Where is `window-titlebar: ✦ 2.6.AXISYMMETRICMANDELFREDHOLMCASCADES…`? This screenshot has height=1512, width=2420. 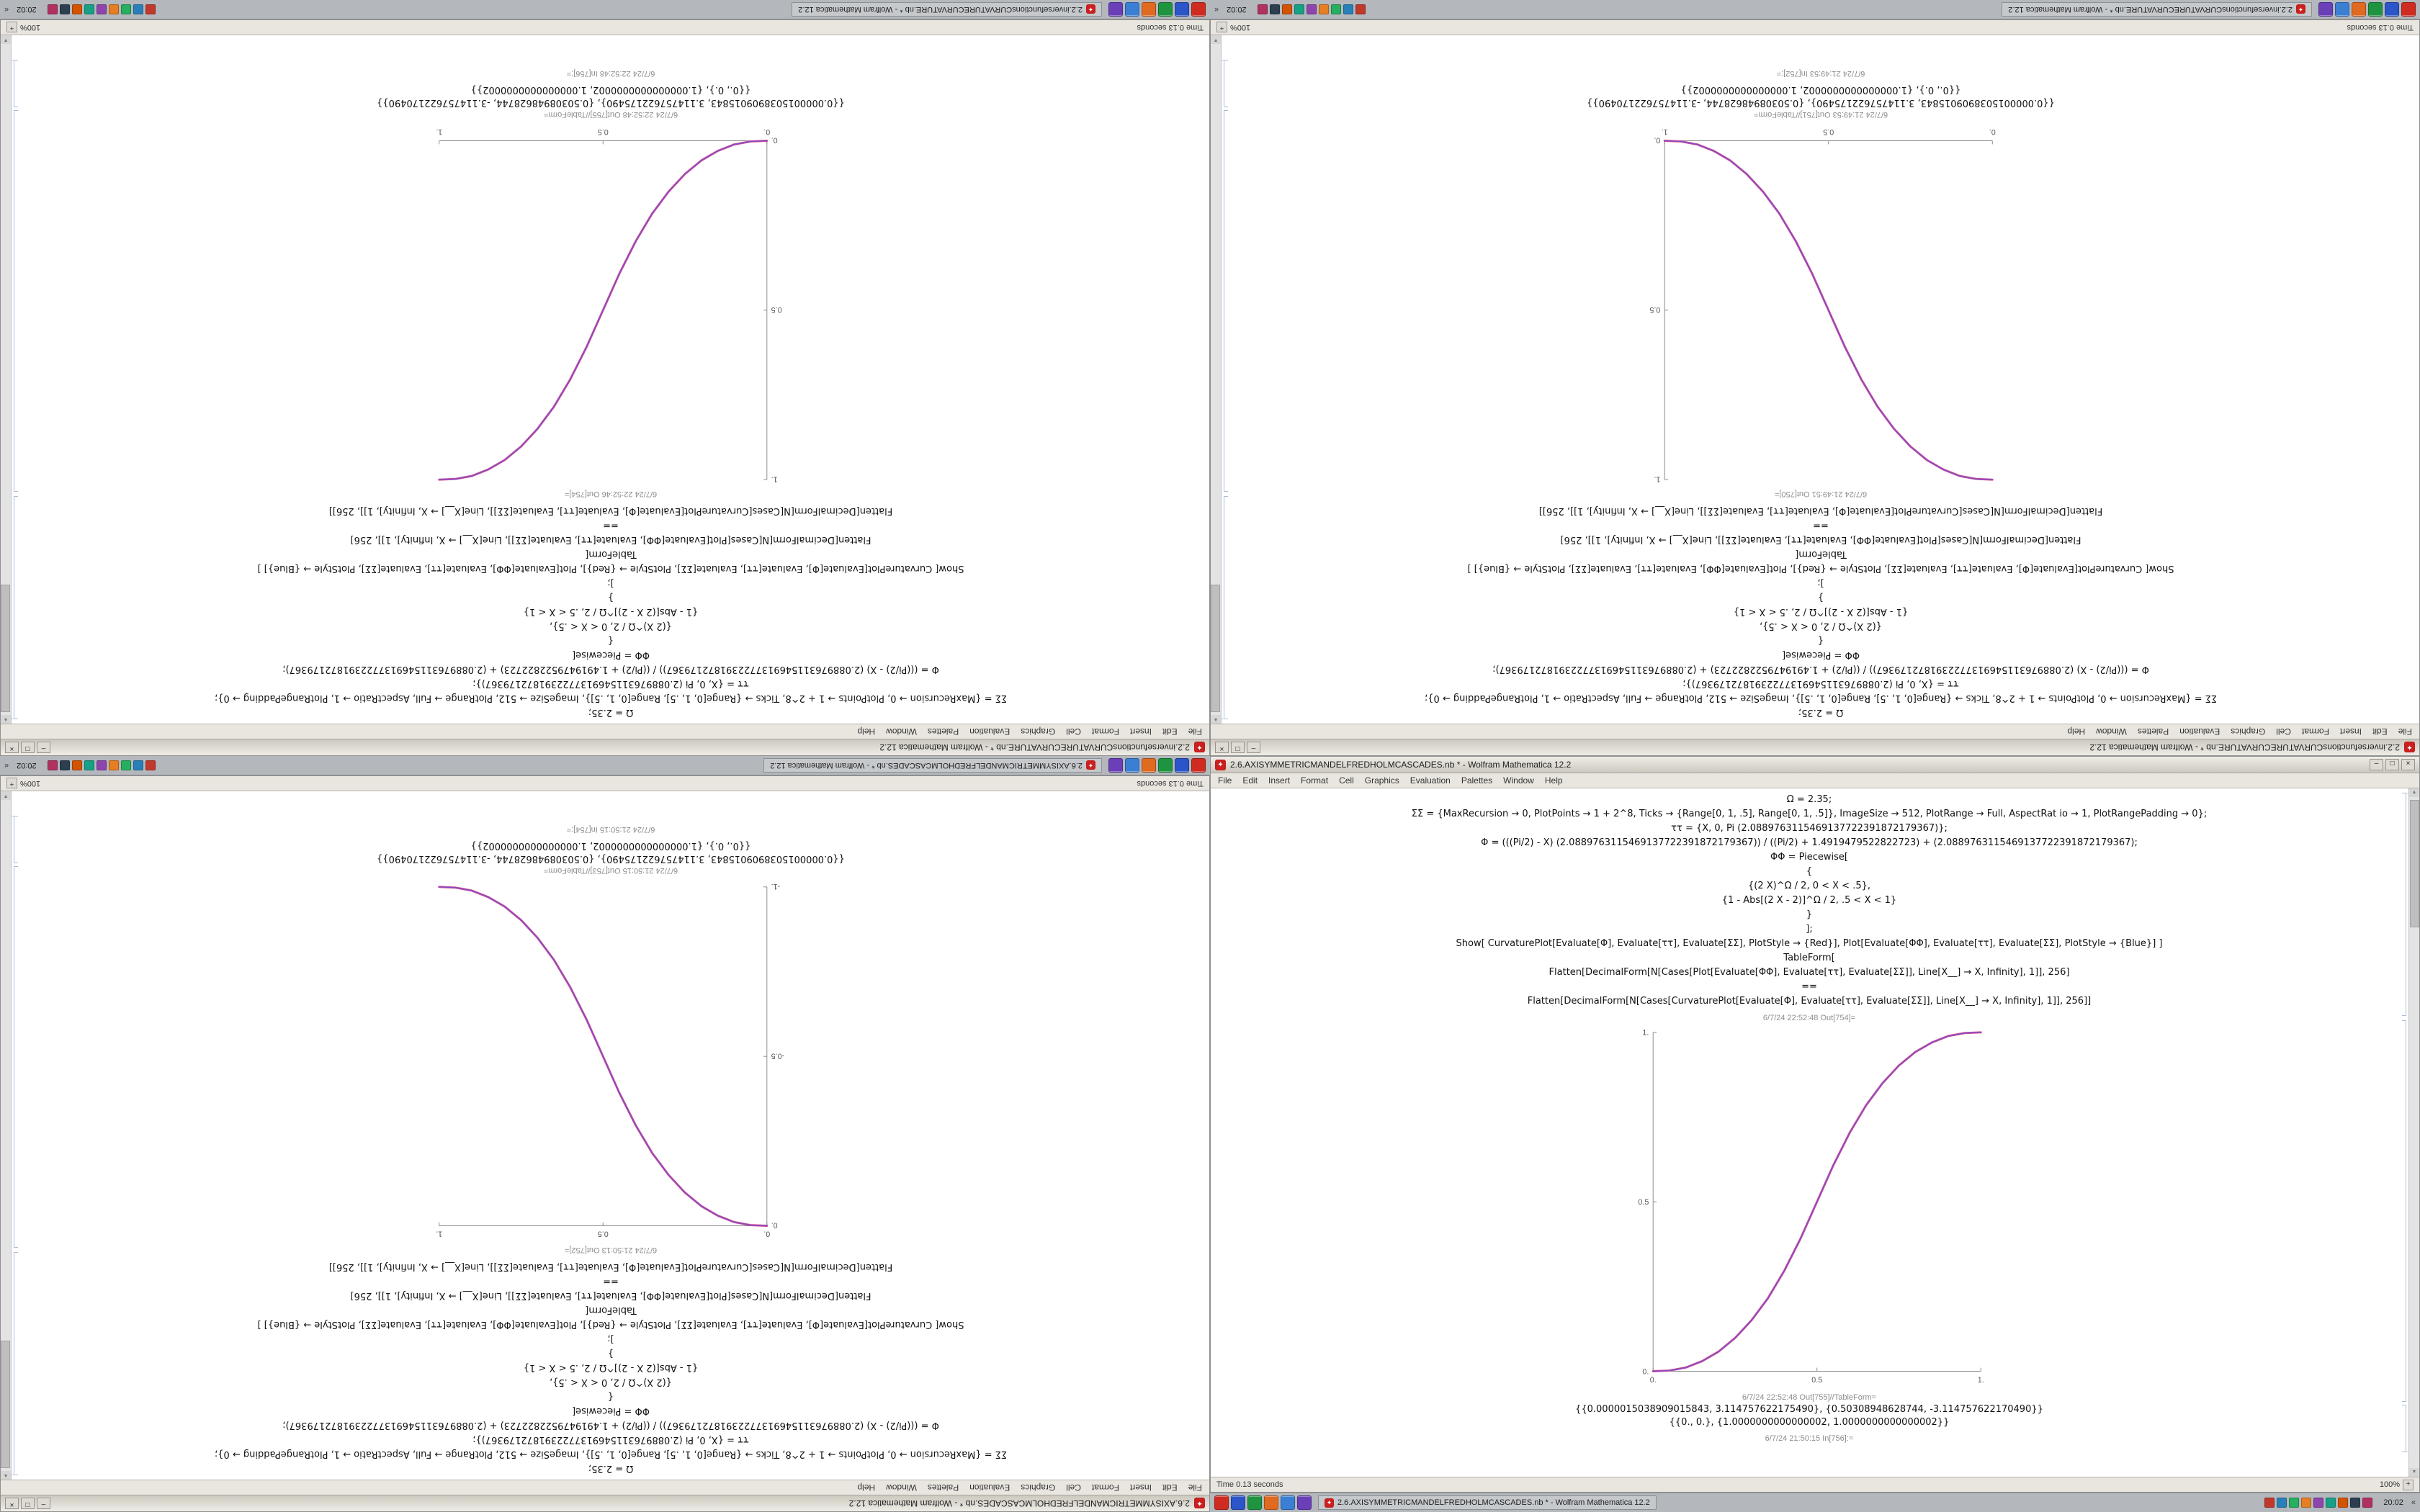 window-titlebar: ✦ 2.6.AXISYMMETRICMANDELFREDHOLMCASCADES… is located at coordinates (1815, 765).